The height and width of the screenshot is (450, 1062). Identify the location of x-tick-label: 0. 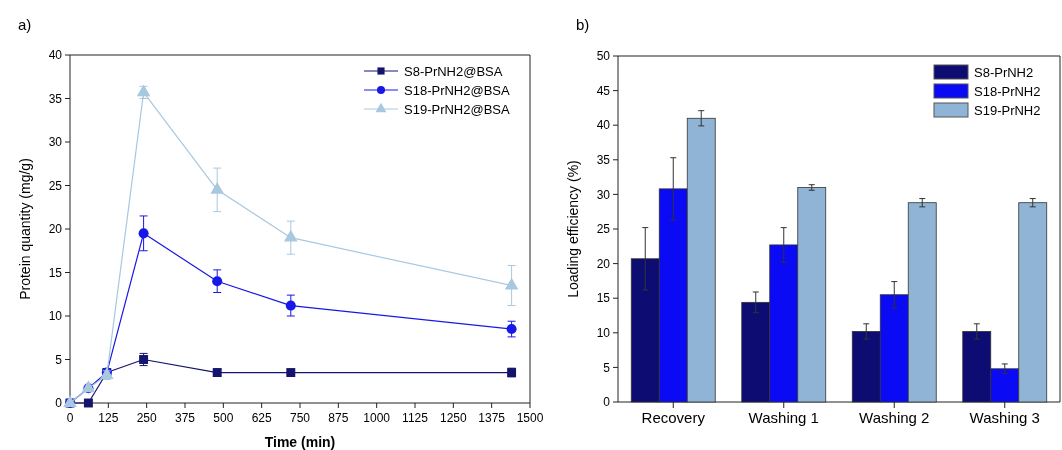
(70, 418).